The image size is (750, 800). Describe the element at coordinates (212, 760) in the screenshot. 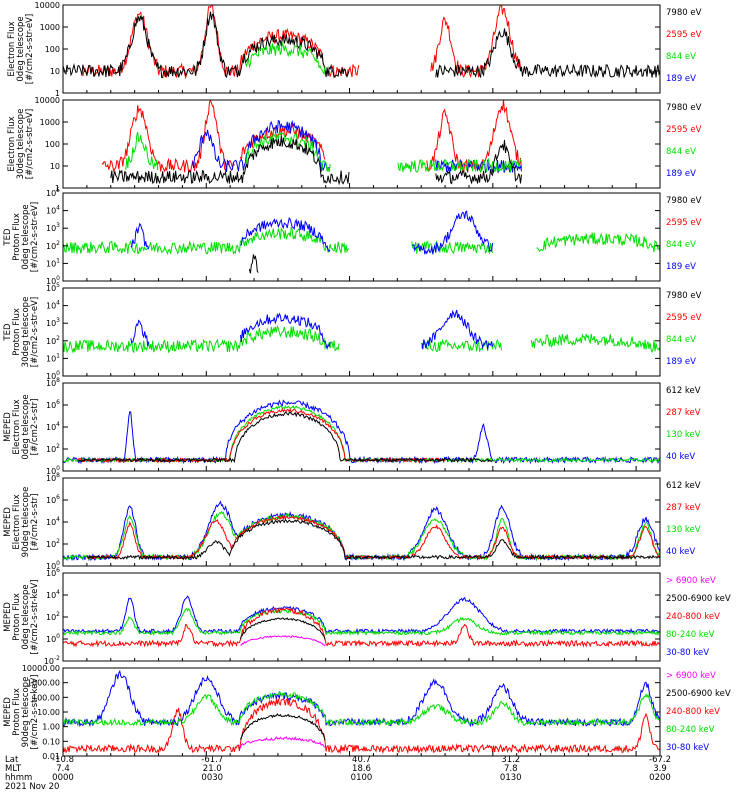

I see `footer-value: -61.7` at that location.